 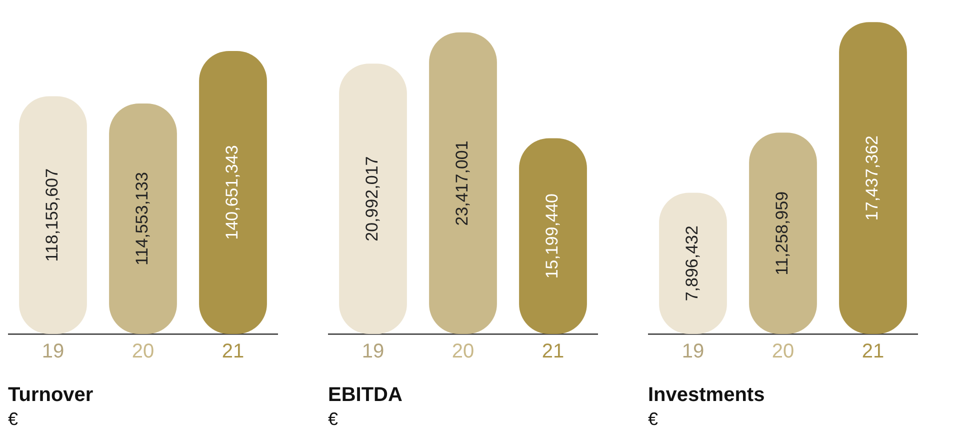 What do you see at coordinates (782, 233) in the screenshot?
I see `data-label: 11,258,959` at bounding box center [782, 233].